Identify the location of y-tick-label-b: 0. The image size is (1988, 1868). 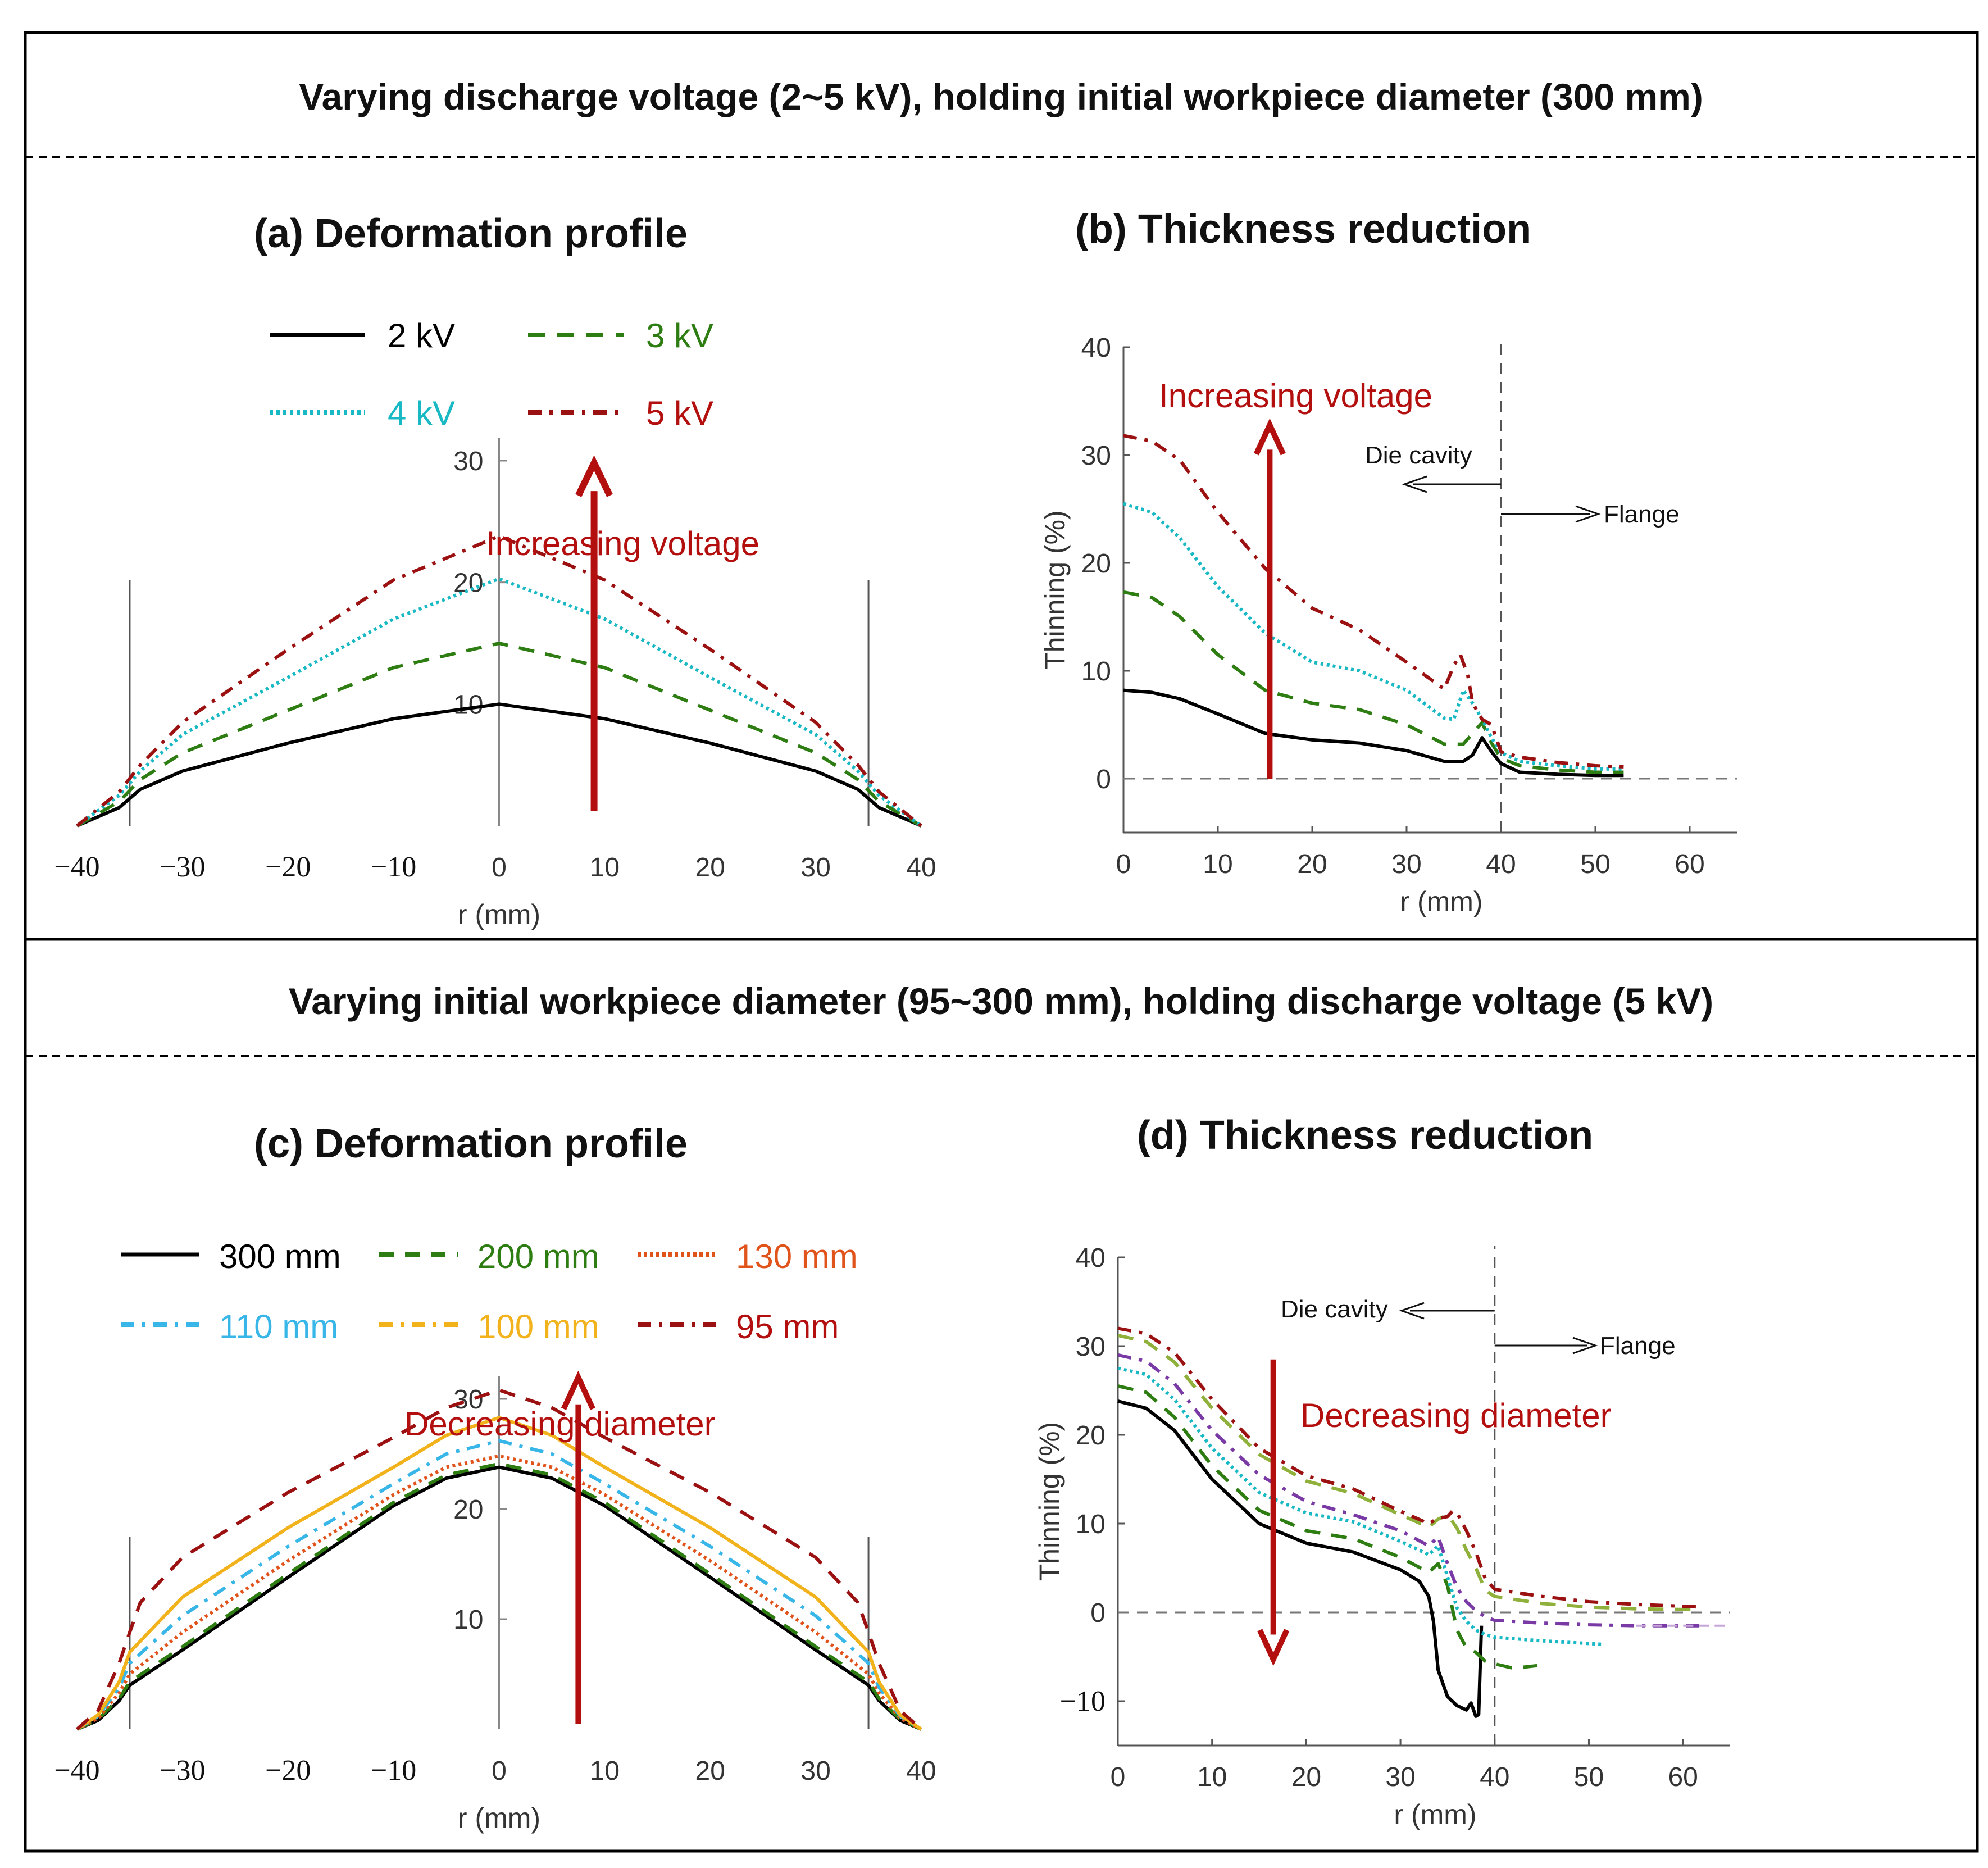
(1104, 780).